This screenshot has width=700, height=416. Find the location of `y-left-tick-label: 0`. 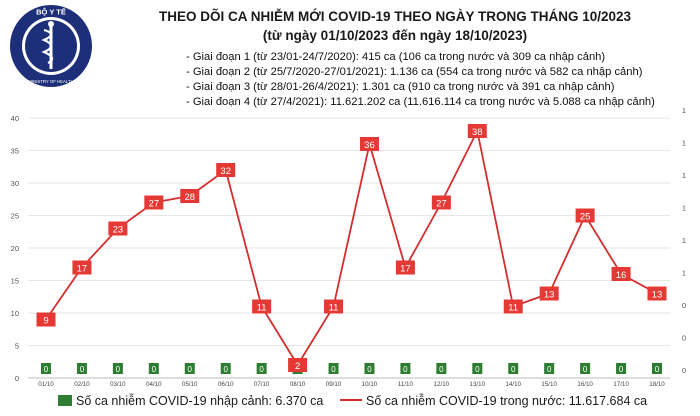

y-left-tick-label: 0 is located at coordinates (17, 378).